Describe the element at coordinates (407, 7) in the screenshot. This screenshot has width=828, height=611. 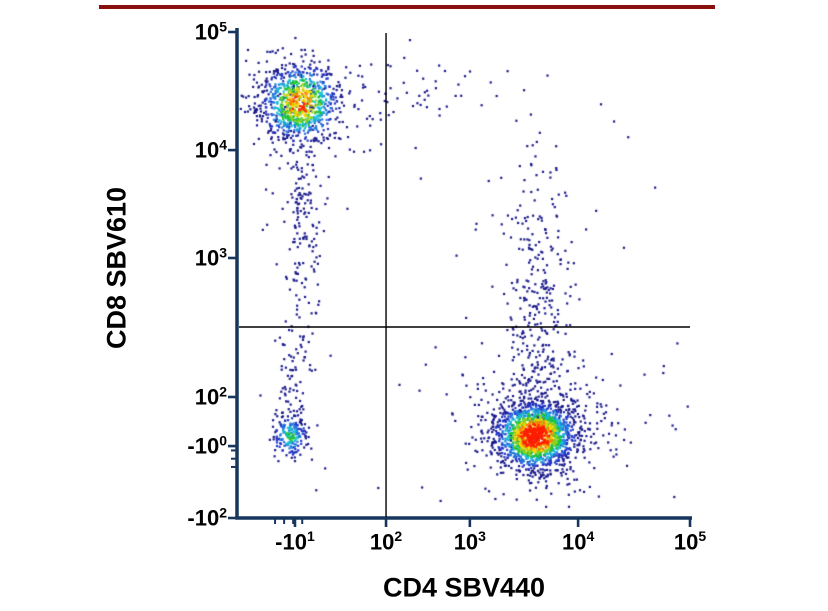
I see `top-rule` at that location.